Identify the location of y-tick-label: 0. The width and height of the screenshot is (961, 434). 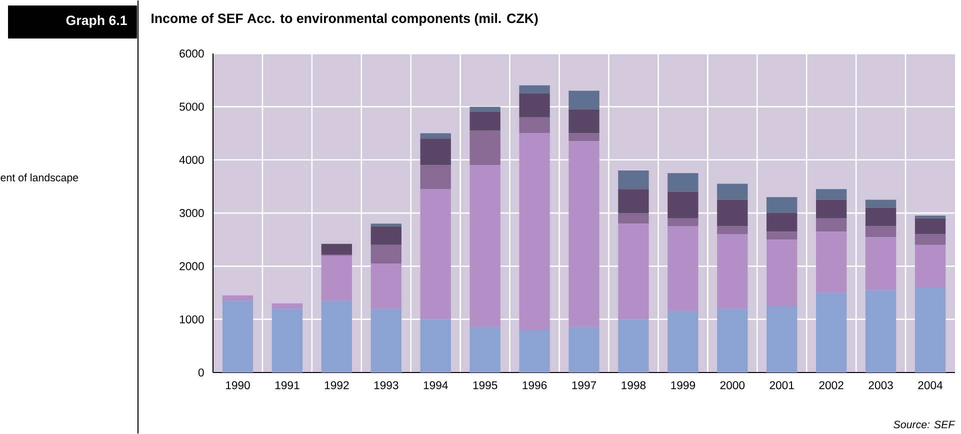
(201, 372).